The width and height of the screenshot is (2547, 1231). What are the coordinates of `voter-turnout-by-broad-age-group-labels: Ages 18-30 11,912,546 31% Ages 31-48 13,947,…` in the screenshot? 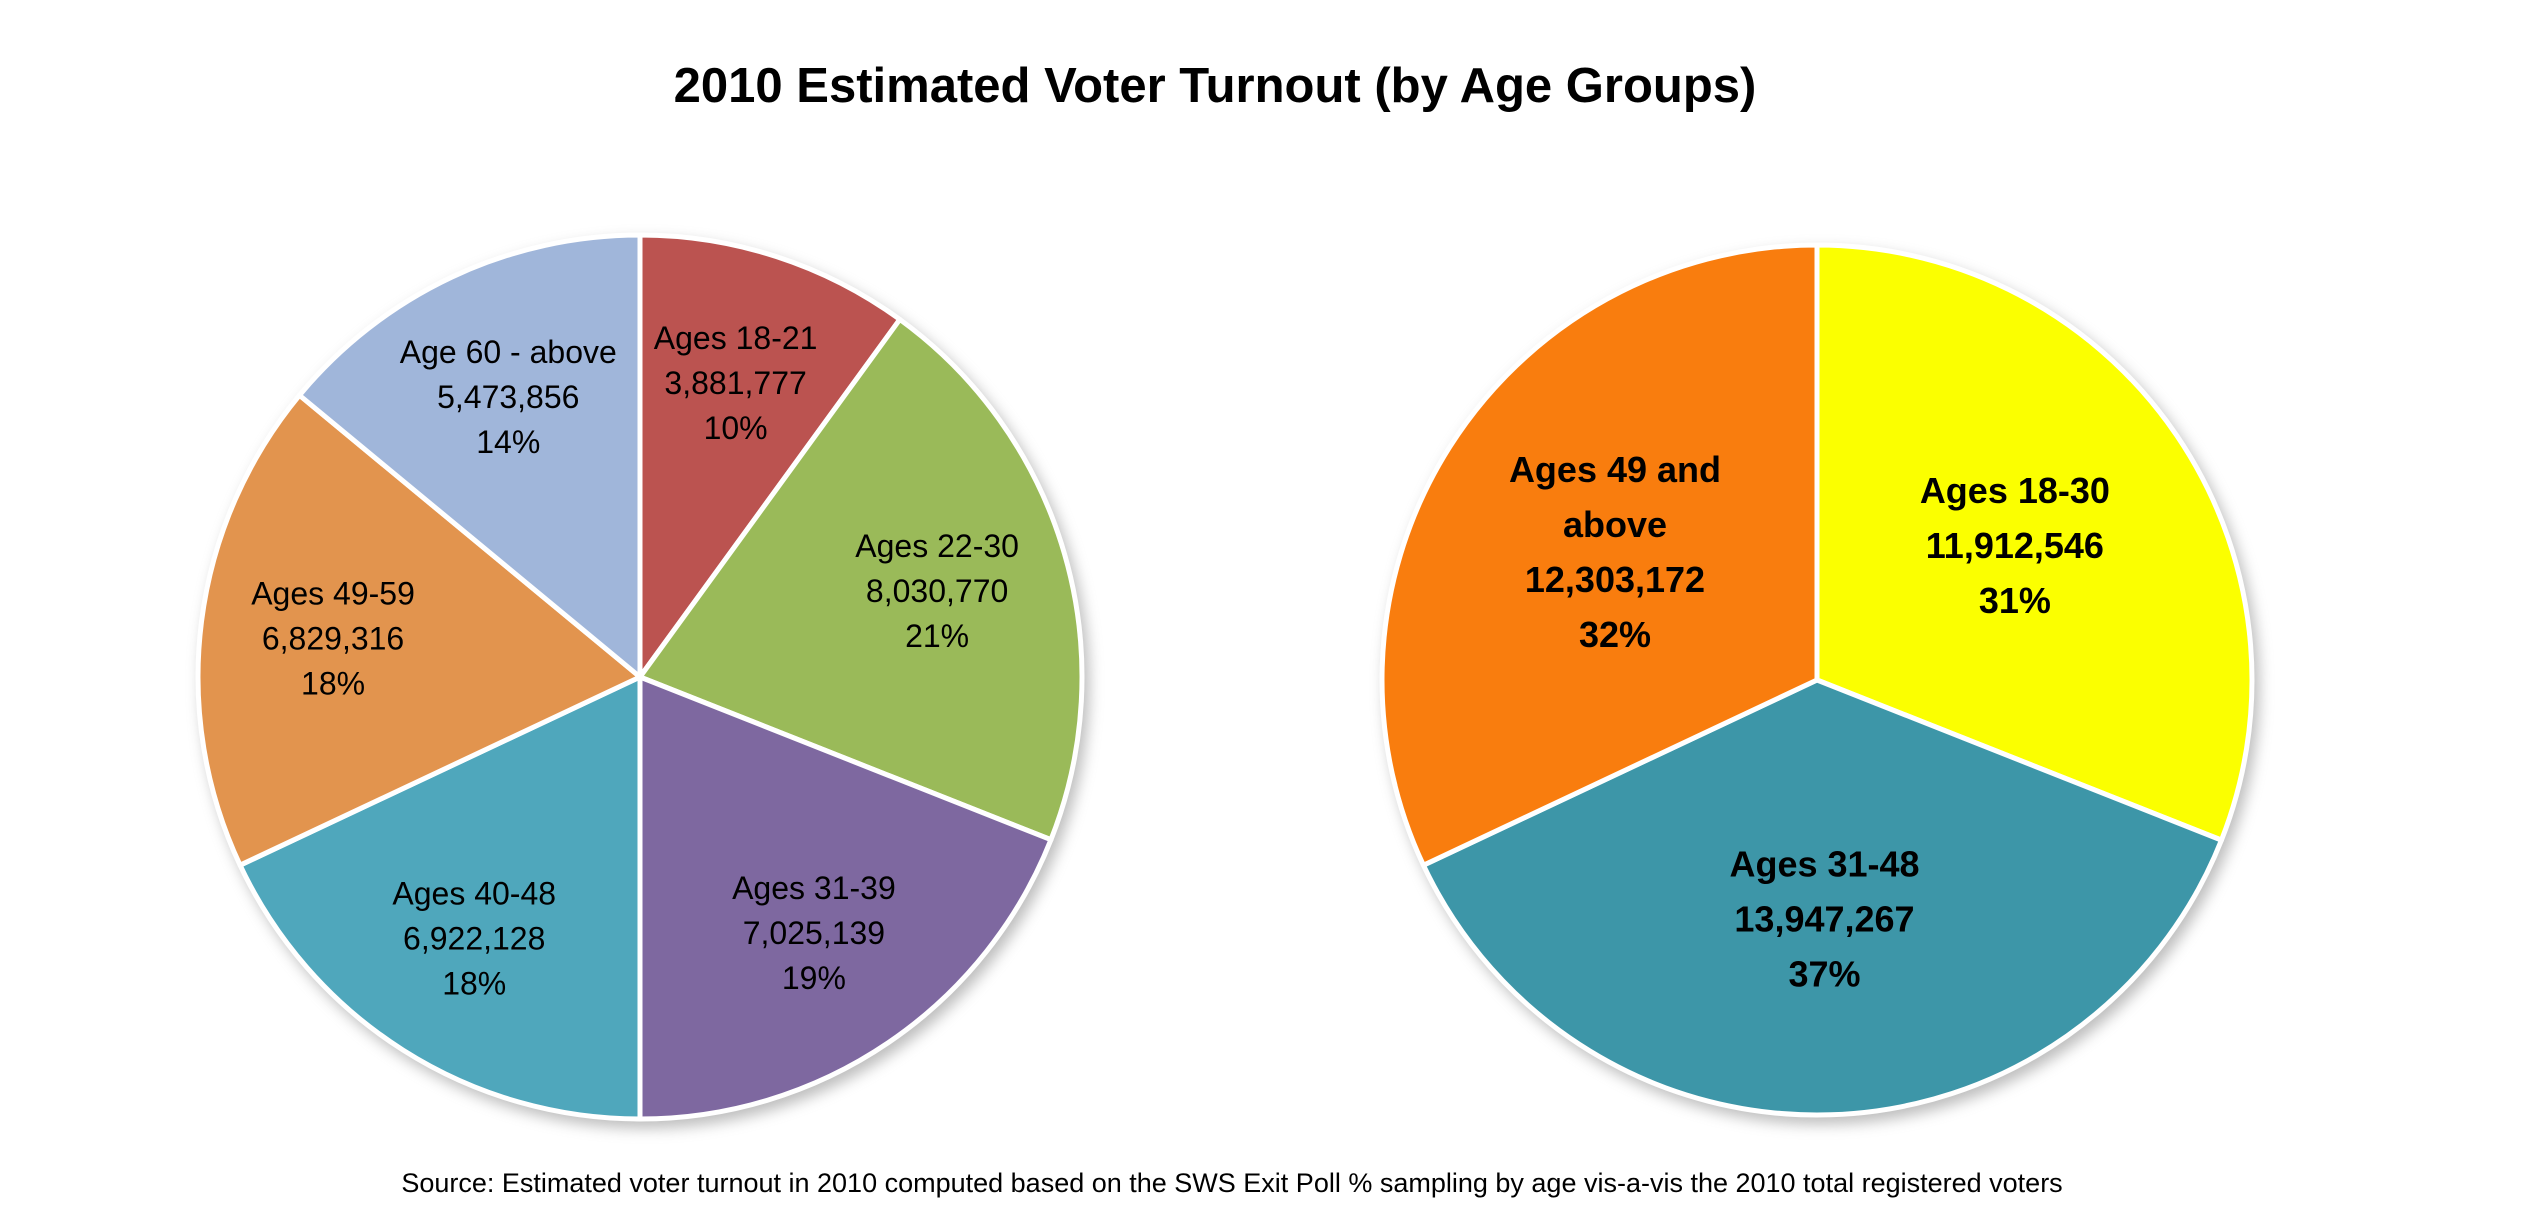 It's located at (1809, 722).